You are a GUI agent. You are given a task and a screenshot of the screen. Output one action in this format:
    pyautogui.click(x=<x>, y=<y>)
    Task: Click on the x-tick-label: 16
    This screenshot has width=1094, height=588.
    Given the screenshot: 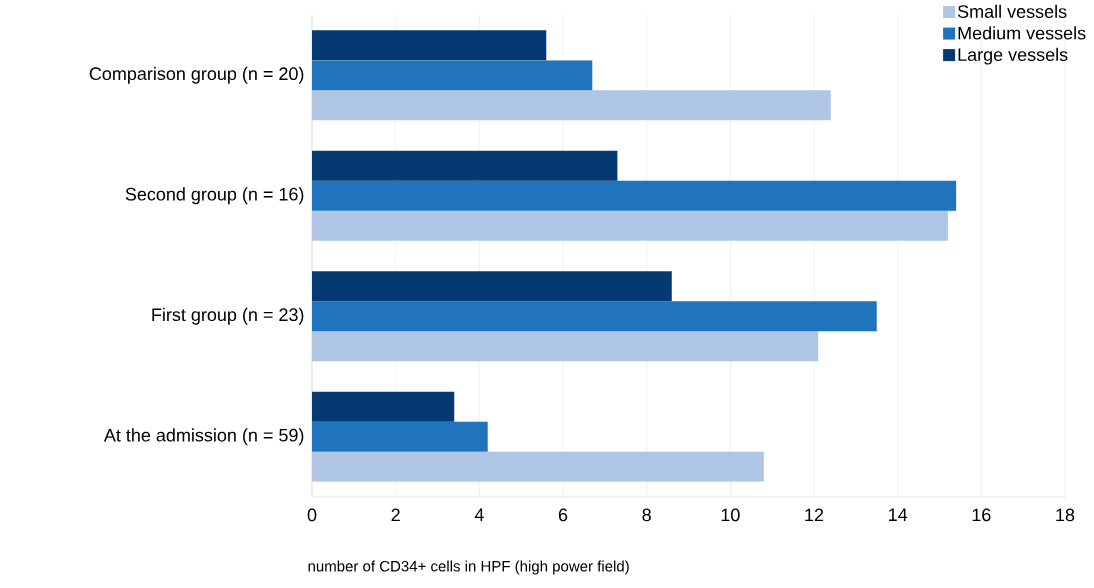 What is the action you would take?
    pyautogui.click(x=981, y=515)
    